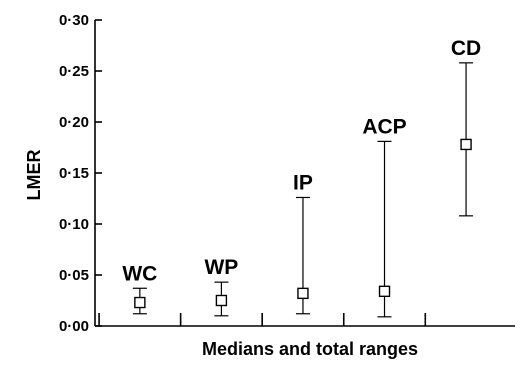 Image resolution: width=520 pixels, height=365 pixels. What do you see at coordinates (139, 288) in the screenshot?
I see `range-group-wc: WC` at bounding box center [139, 288].